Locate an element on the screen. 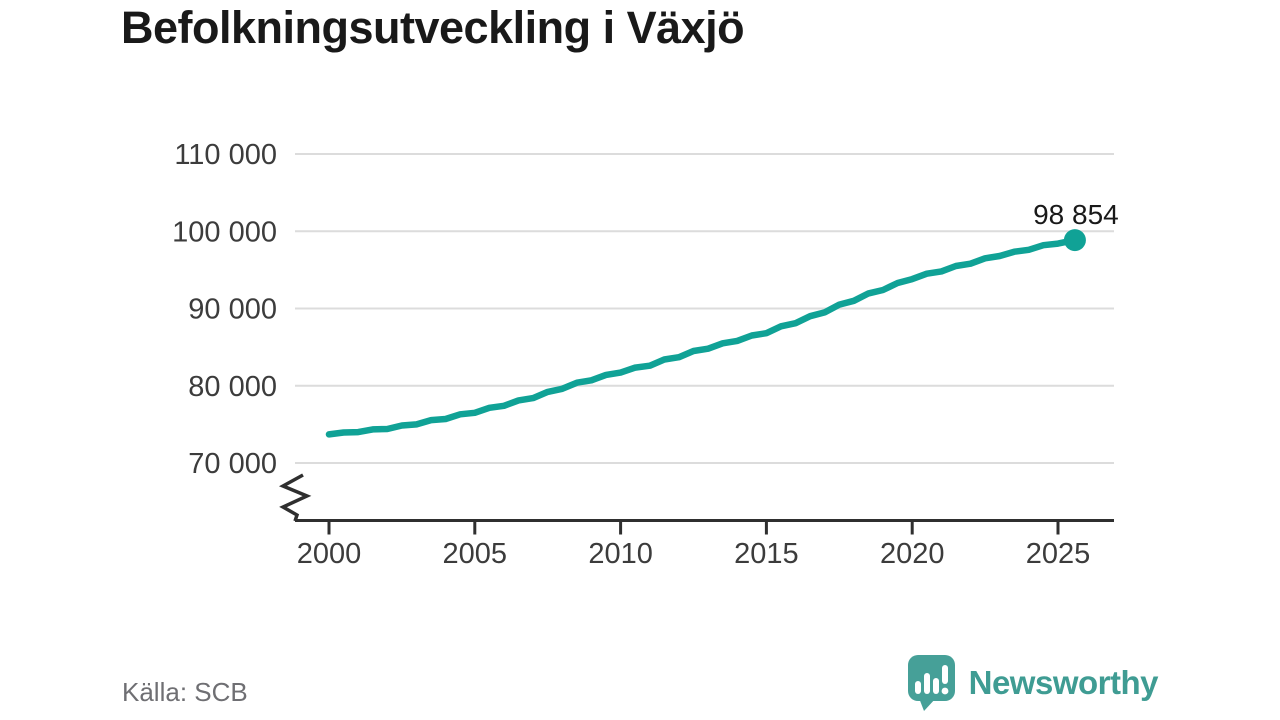  chart-title: Befolkningsutveckling i Växjö is located at coordinates (433, 27).